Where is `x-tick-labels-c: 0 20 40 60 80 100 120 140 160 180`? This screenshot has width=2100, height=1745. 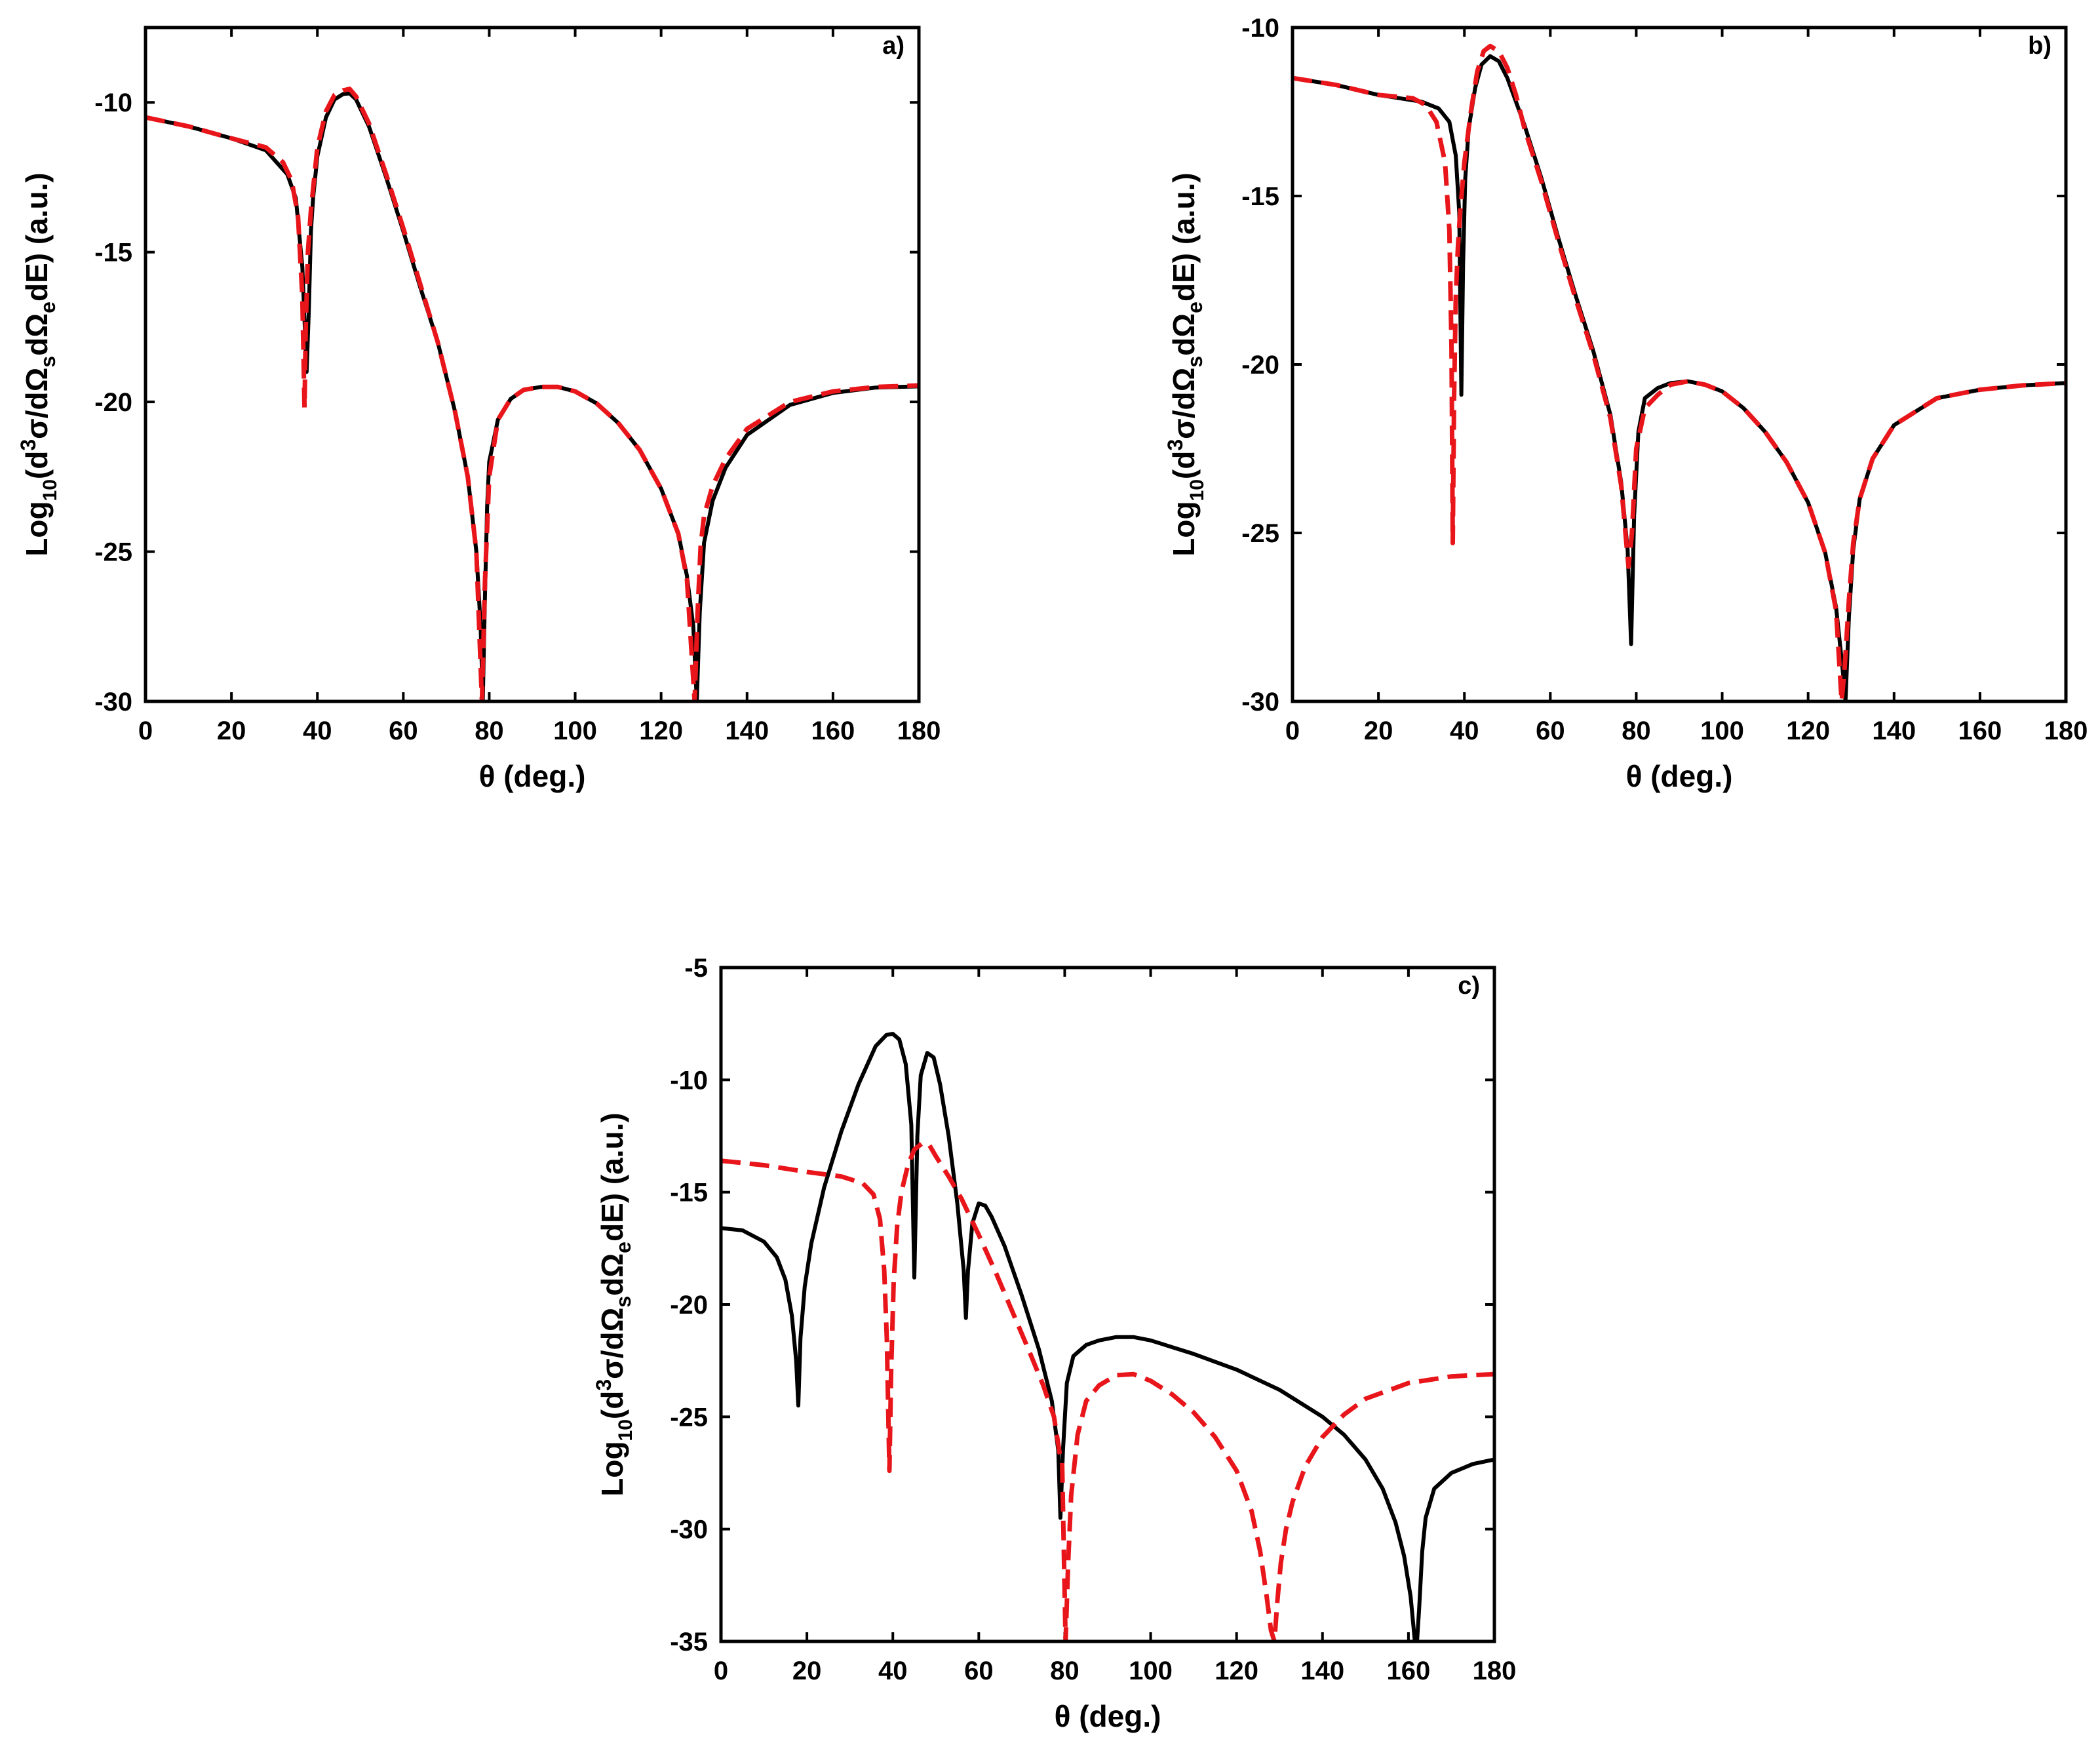 x-tick-labels-c: 0 20 40 60 80 100 120 140 160 180 is located at coordinates (1116, 1671).